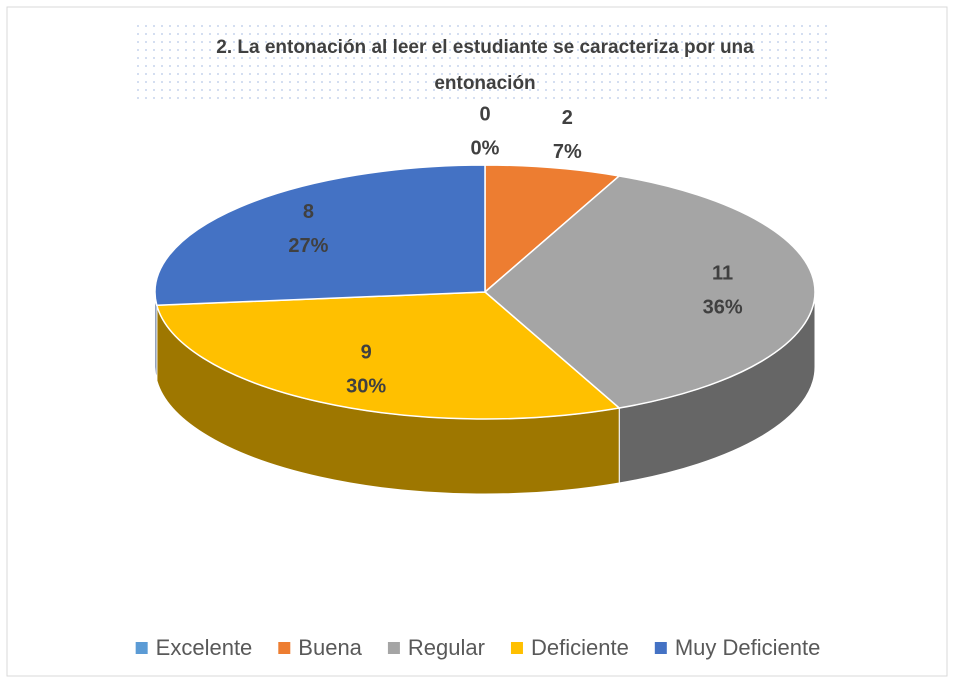 This screenshot has width=956, height=683. I want to click on legend-label: Regular, so click(446, 647).